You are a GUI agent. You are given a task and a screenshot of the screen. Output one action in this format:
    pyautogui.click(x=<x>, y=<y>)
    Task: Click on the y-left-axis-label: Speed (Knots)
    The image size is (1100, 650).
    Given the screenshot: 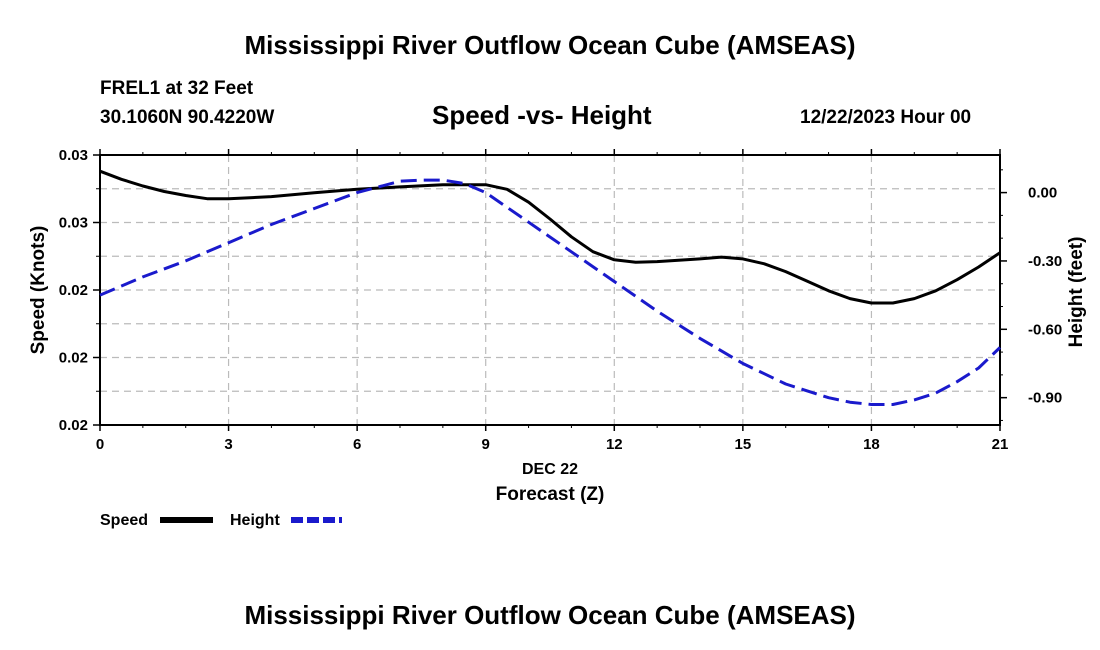 What is the action you would take?
    pyautogui.click(x=38, y=290)
    